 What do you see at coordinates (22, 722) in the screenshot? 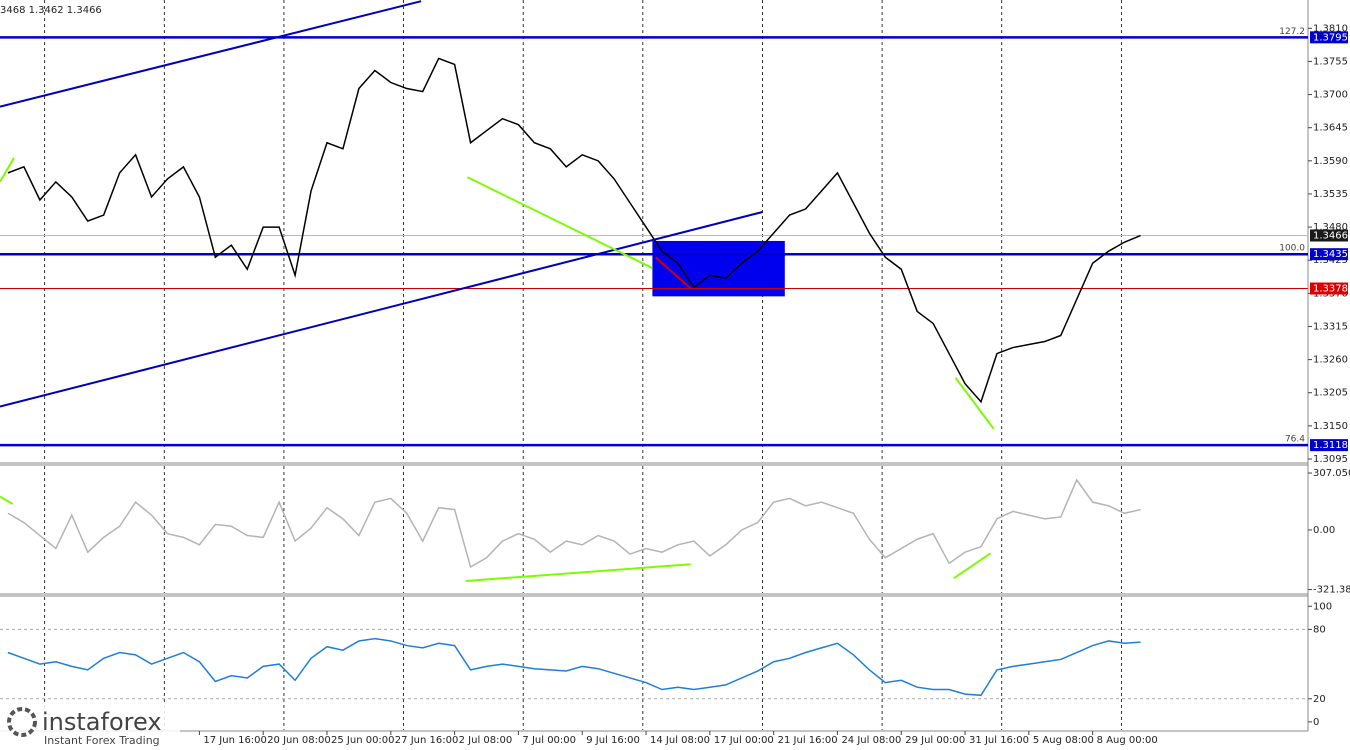
I see `watermark-logo` at bounding box center [22, 722].